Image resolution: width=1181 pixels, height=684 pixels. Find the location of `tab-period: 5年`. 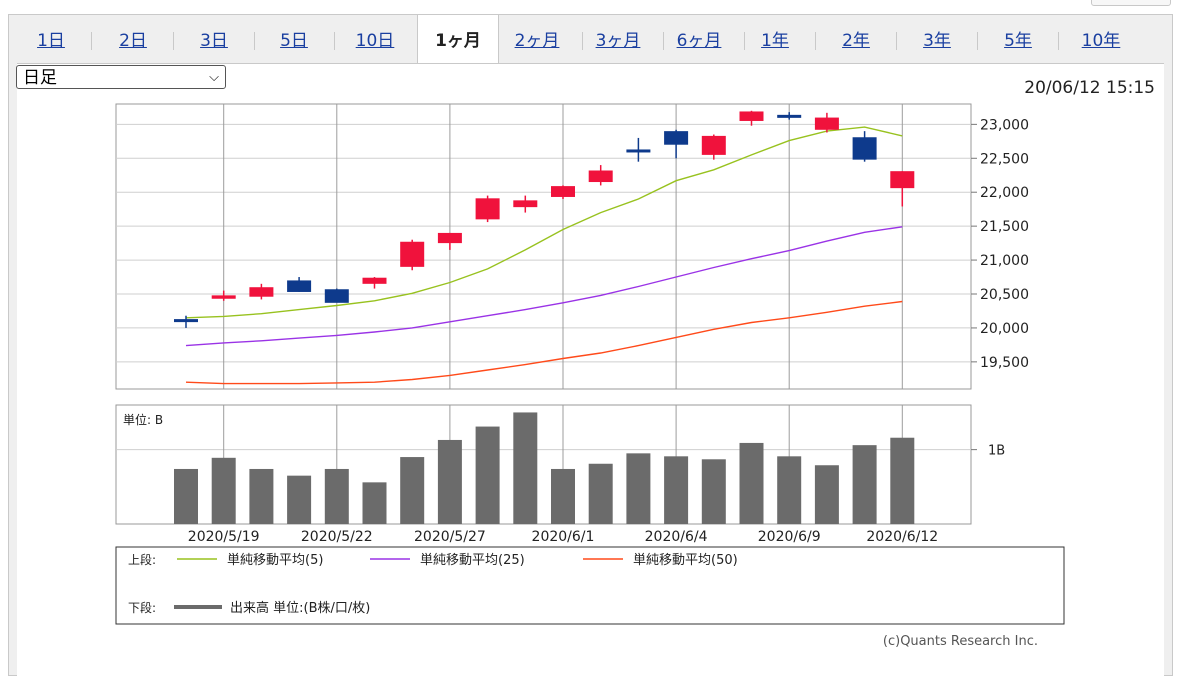

tab-period: 5年 is located at coordinates (1018, 41).